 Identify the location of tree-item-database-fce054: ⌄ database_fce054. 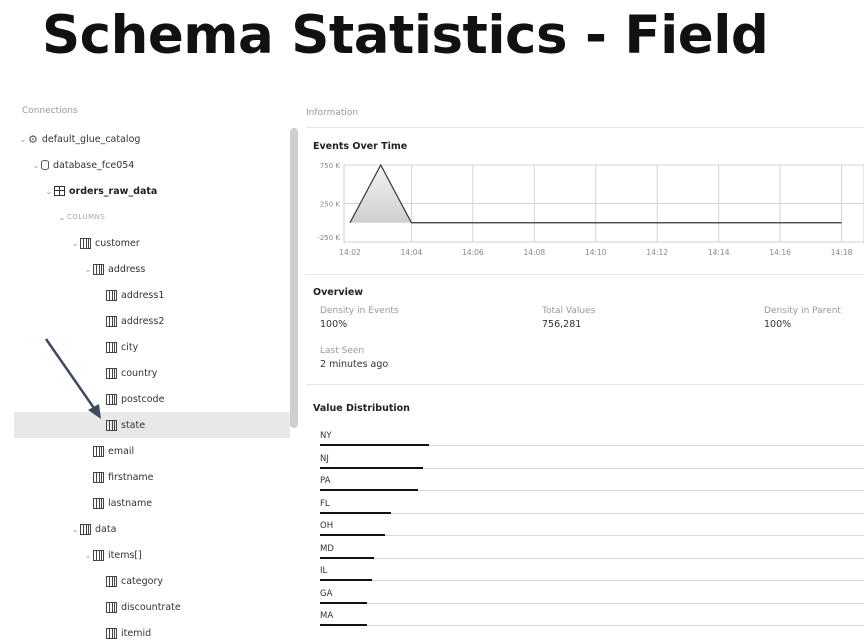
(152, 165).